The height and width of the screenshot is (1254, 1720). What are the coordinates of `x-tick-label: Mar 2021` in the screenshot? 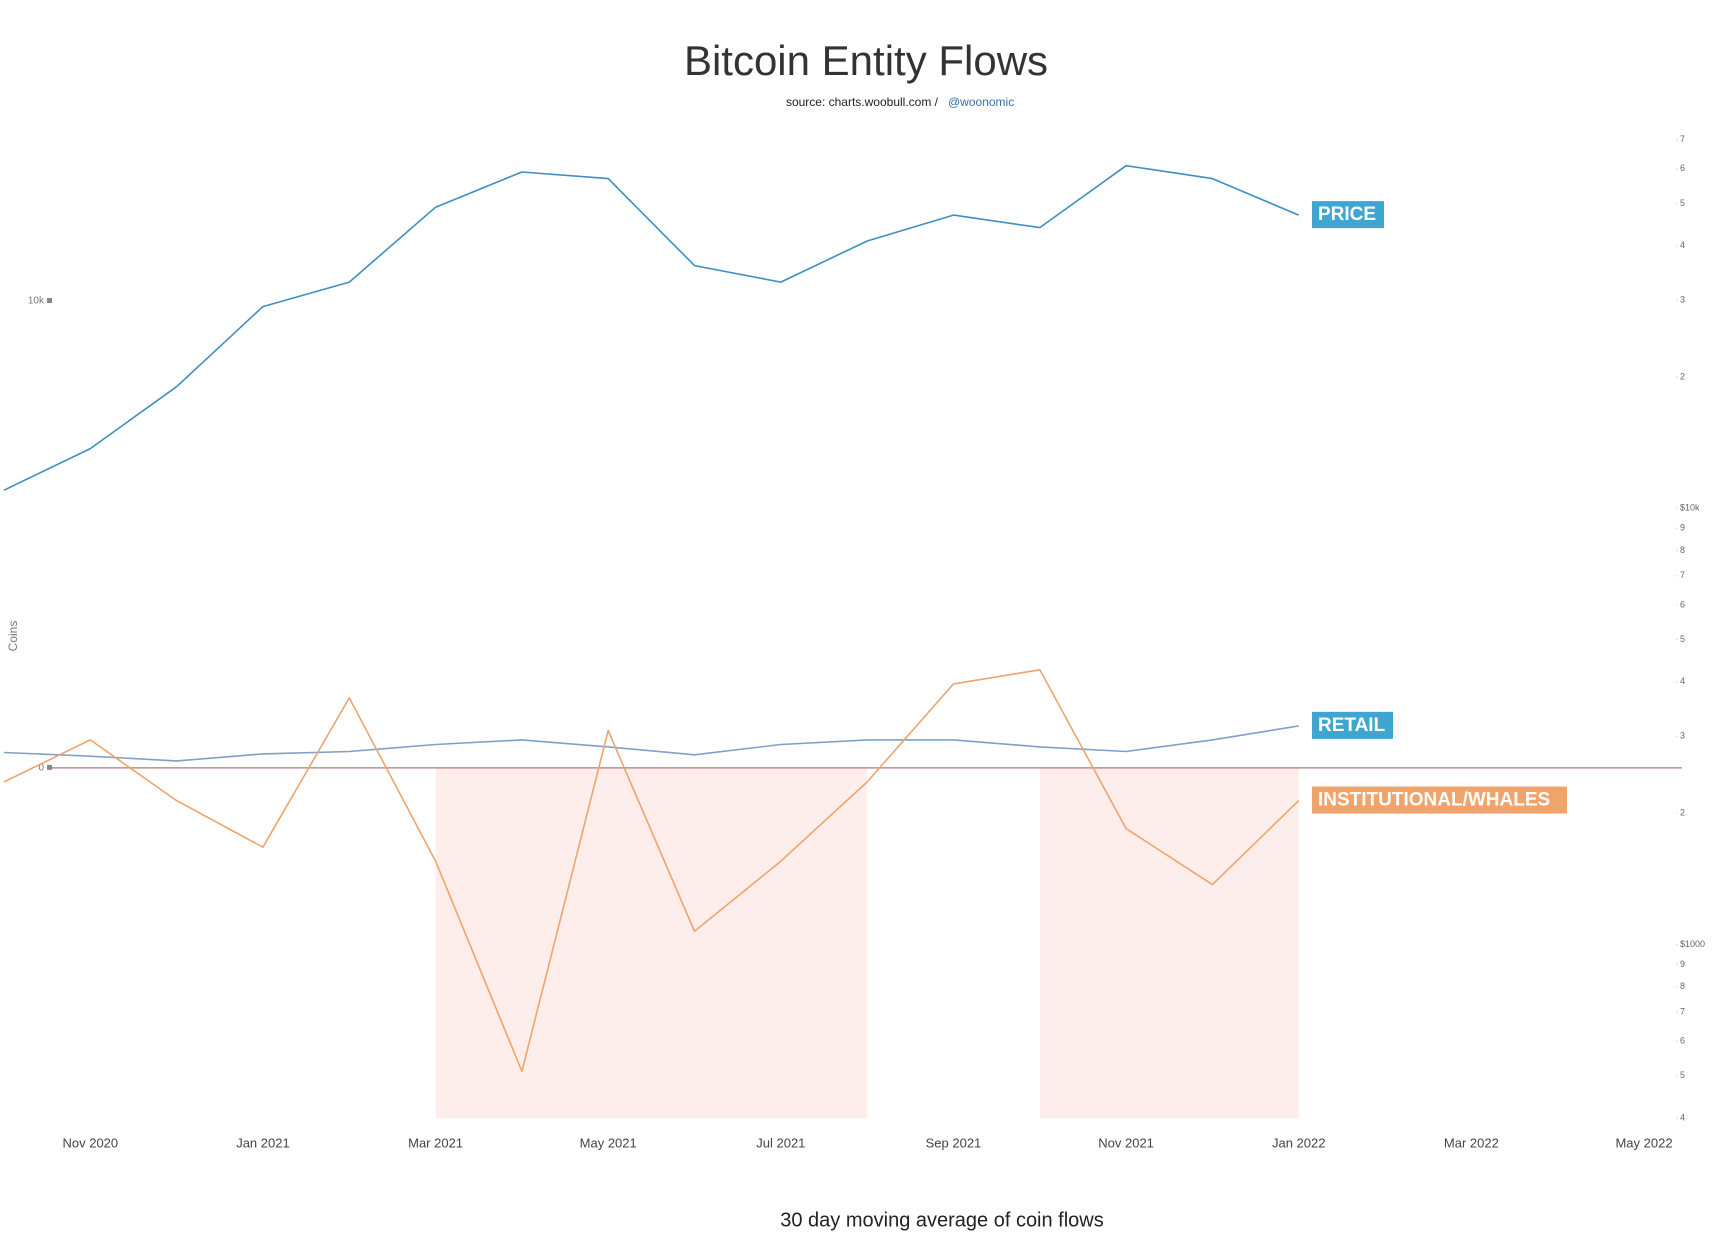 It's located at (435, 1142).